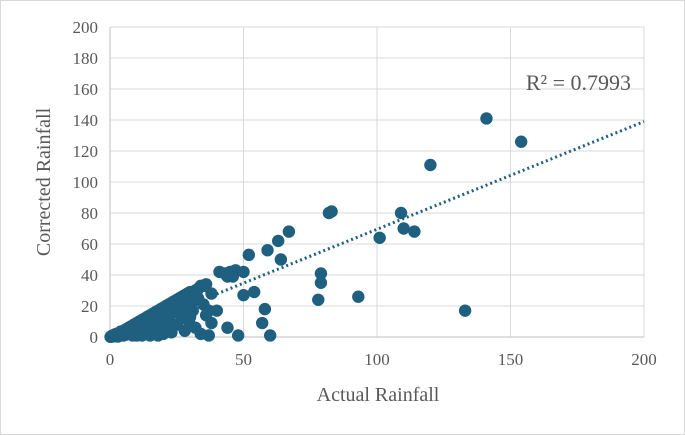 Image resolution: width=685 pixels, height=435 pixels. Describe the element at coordinates (89, 244) in the screenshot. I see `y-tick-label: 60` at that location.